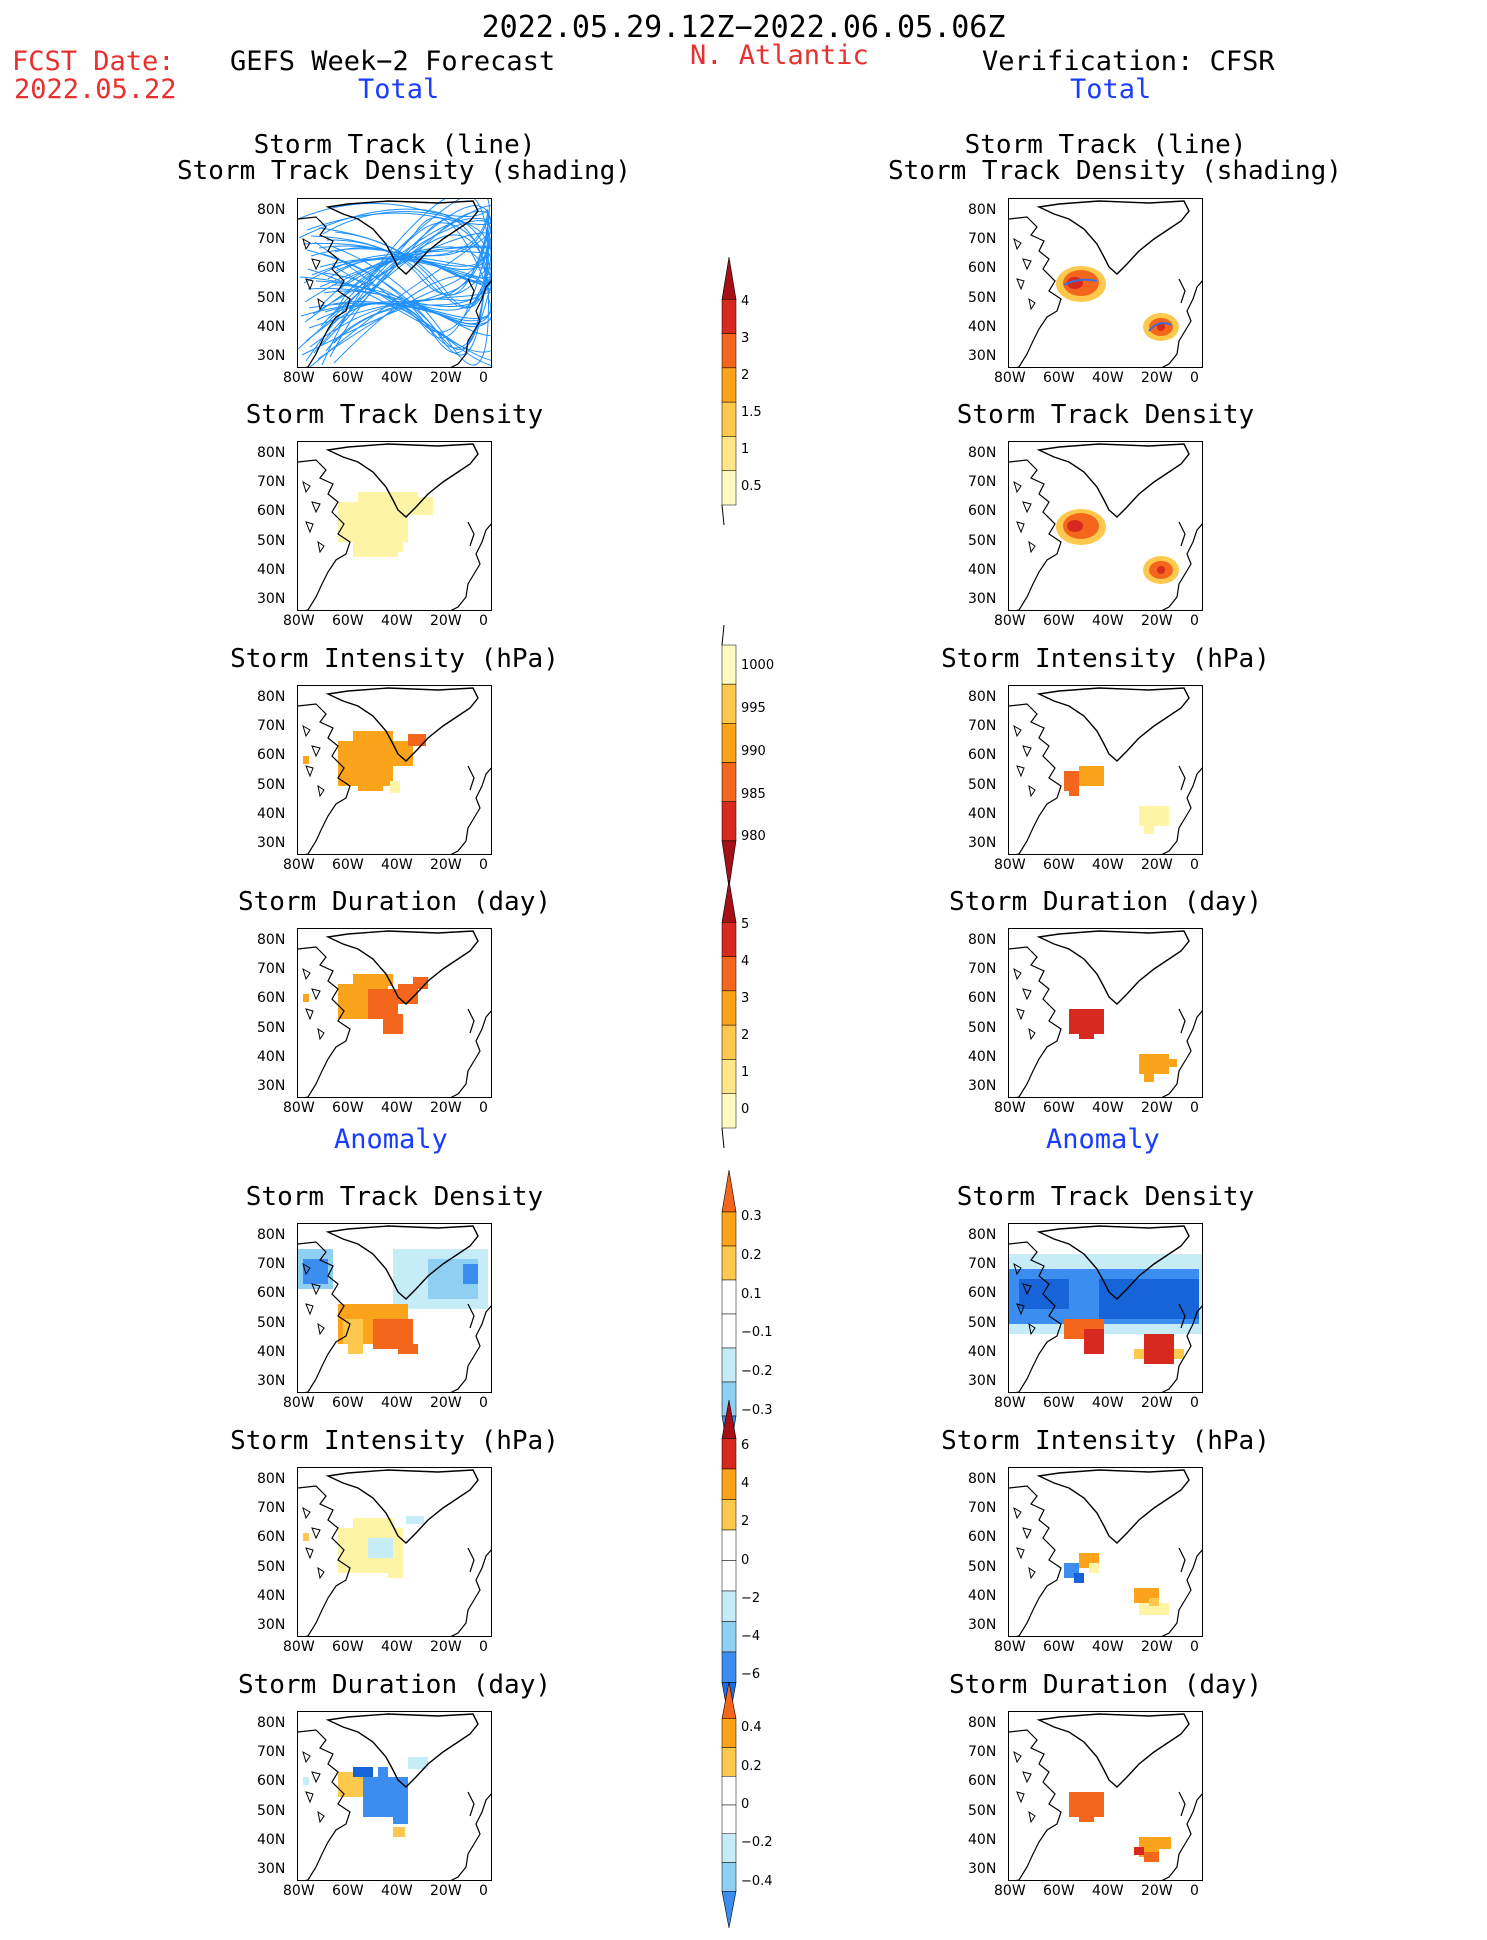  Describe the element at coordinates (745, 1446) in the screenshot. I see `colorbar-label: 6` at that location.